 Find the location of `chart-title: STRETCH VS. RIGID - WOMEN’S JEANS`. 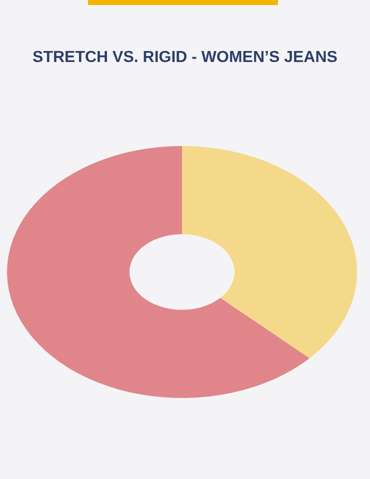

chart-title: STRETCH VS. RIGID - WOMEN’S JEANS is located at coordinates (185, 57).